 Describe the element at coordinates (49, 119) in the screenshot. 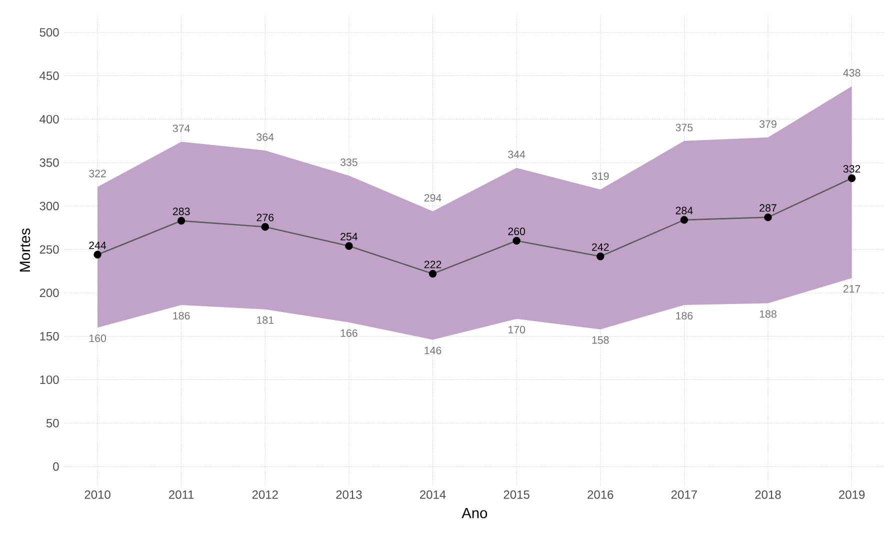

I see `y-tick-label: 400` at that location.